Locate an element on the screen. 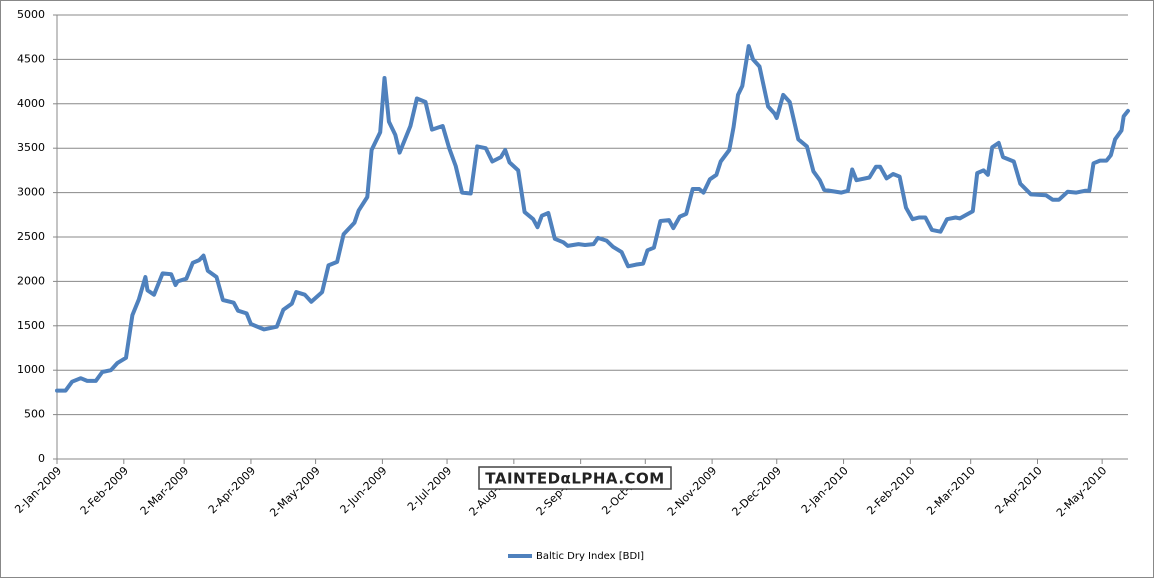 Image resolution: width=1155 pixels, height=579 pixels. y-tick-label: 0 is located at coordinates (41, 458).